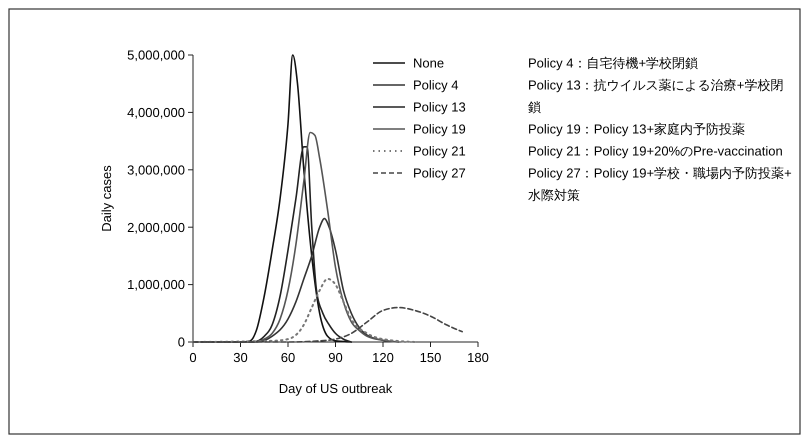 This screenshot has width=809, height=443. What do you see at coordinates (478, 357) in the screenshot?
I see `x-tick-label: 180` at bounding box center [478, 357].